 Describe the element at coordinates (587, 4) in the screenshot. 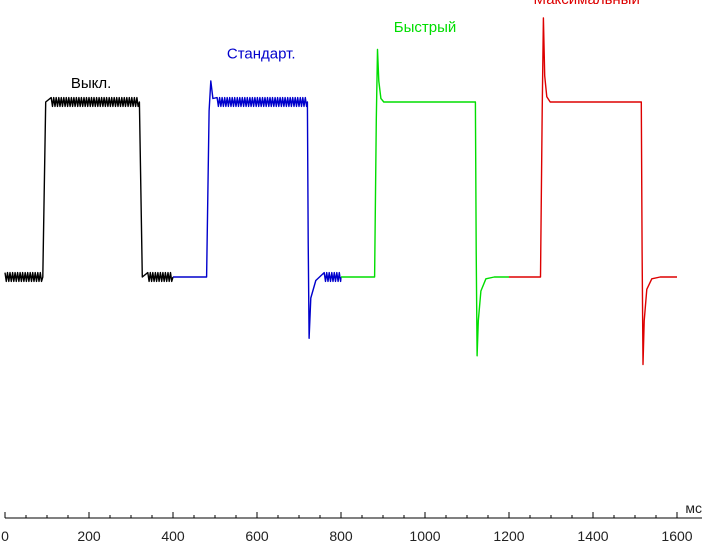

I see `series-label-4: Максимальный` at that location.